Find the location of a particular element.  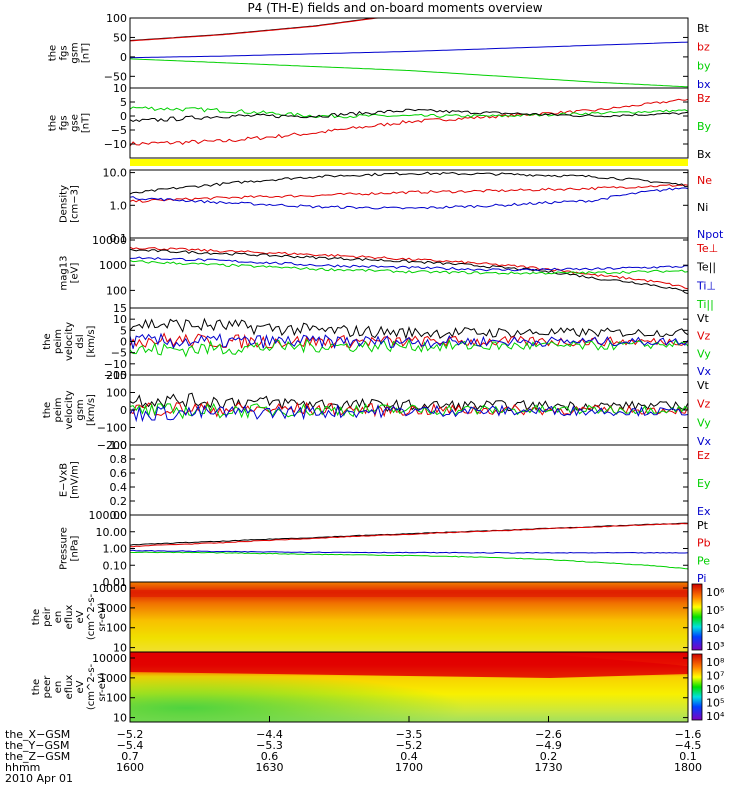

xtick-label-z: 0.7 is located at coordinates (130, 756).